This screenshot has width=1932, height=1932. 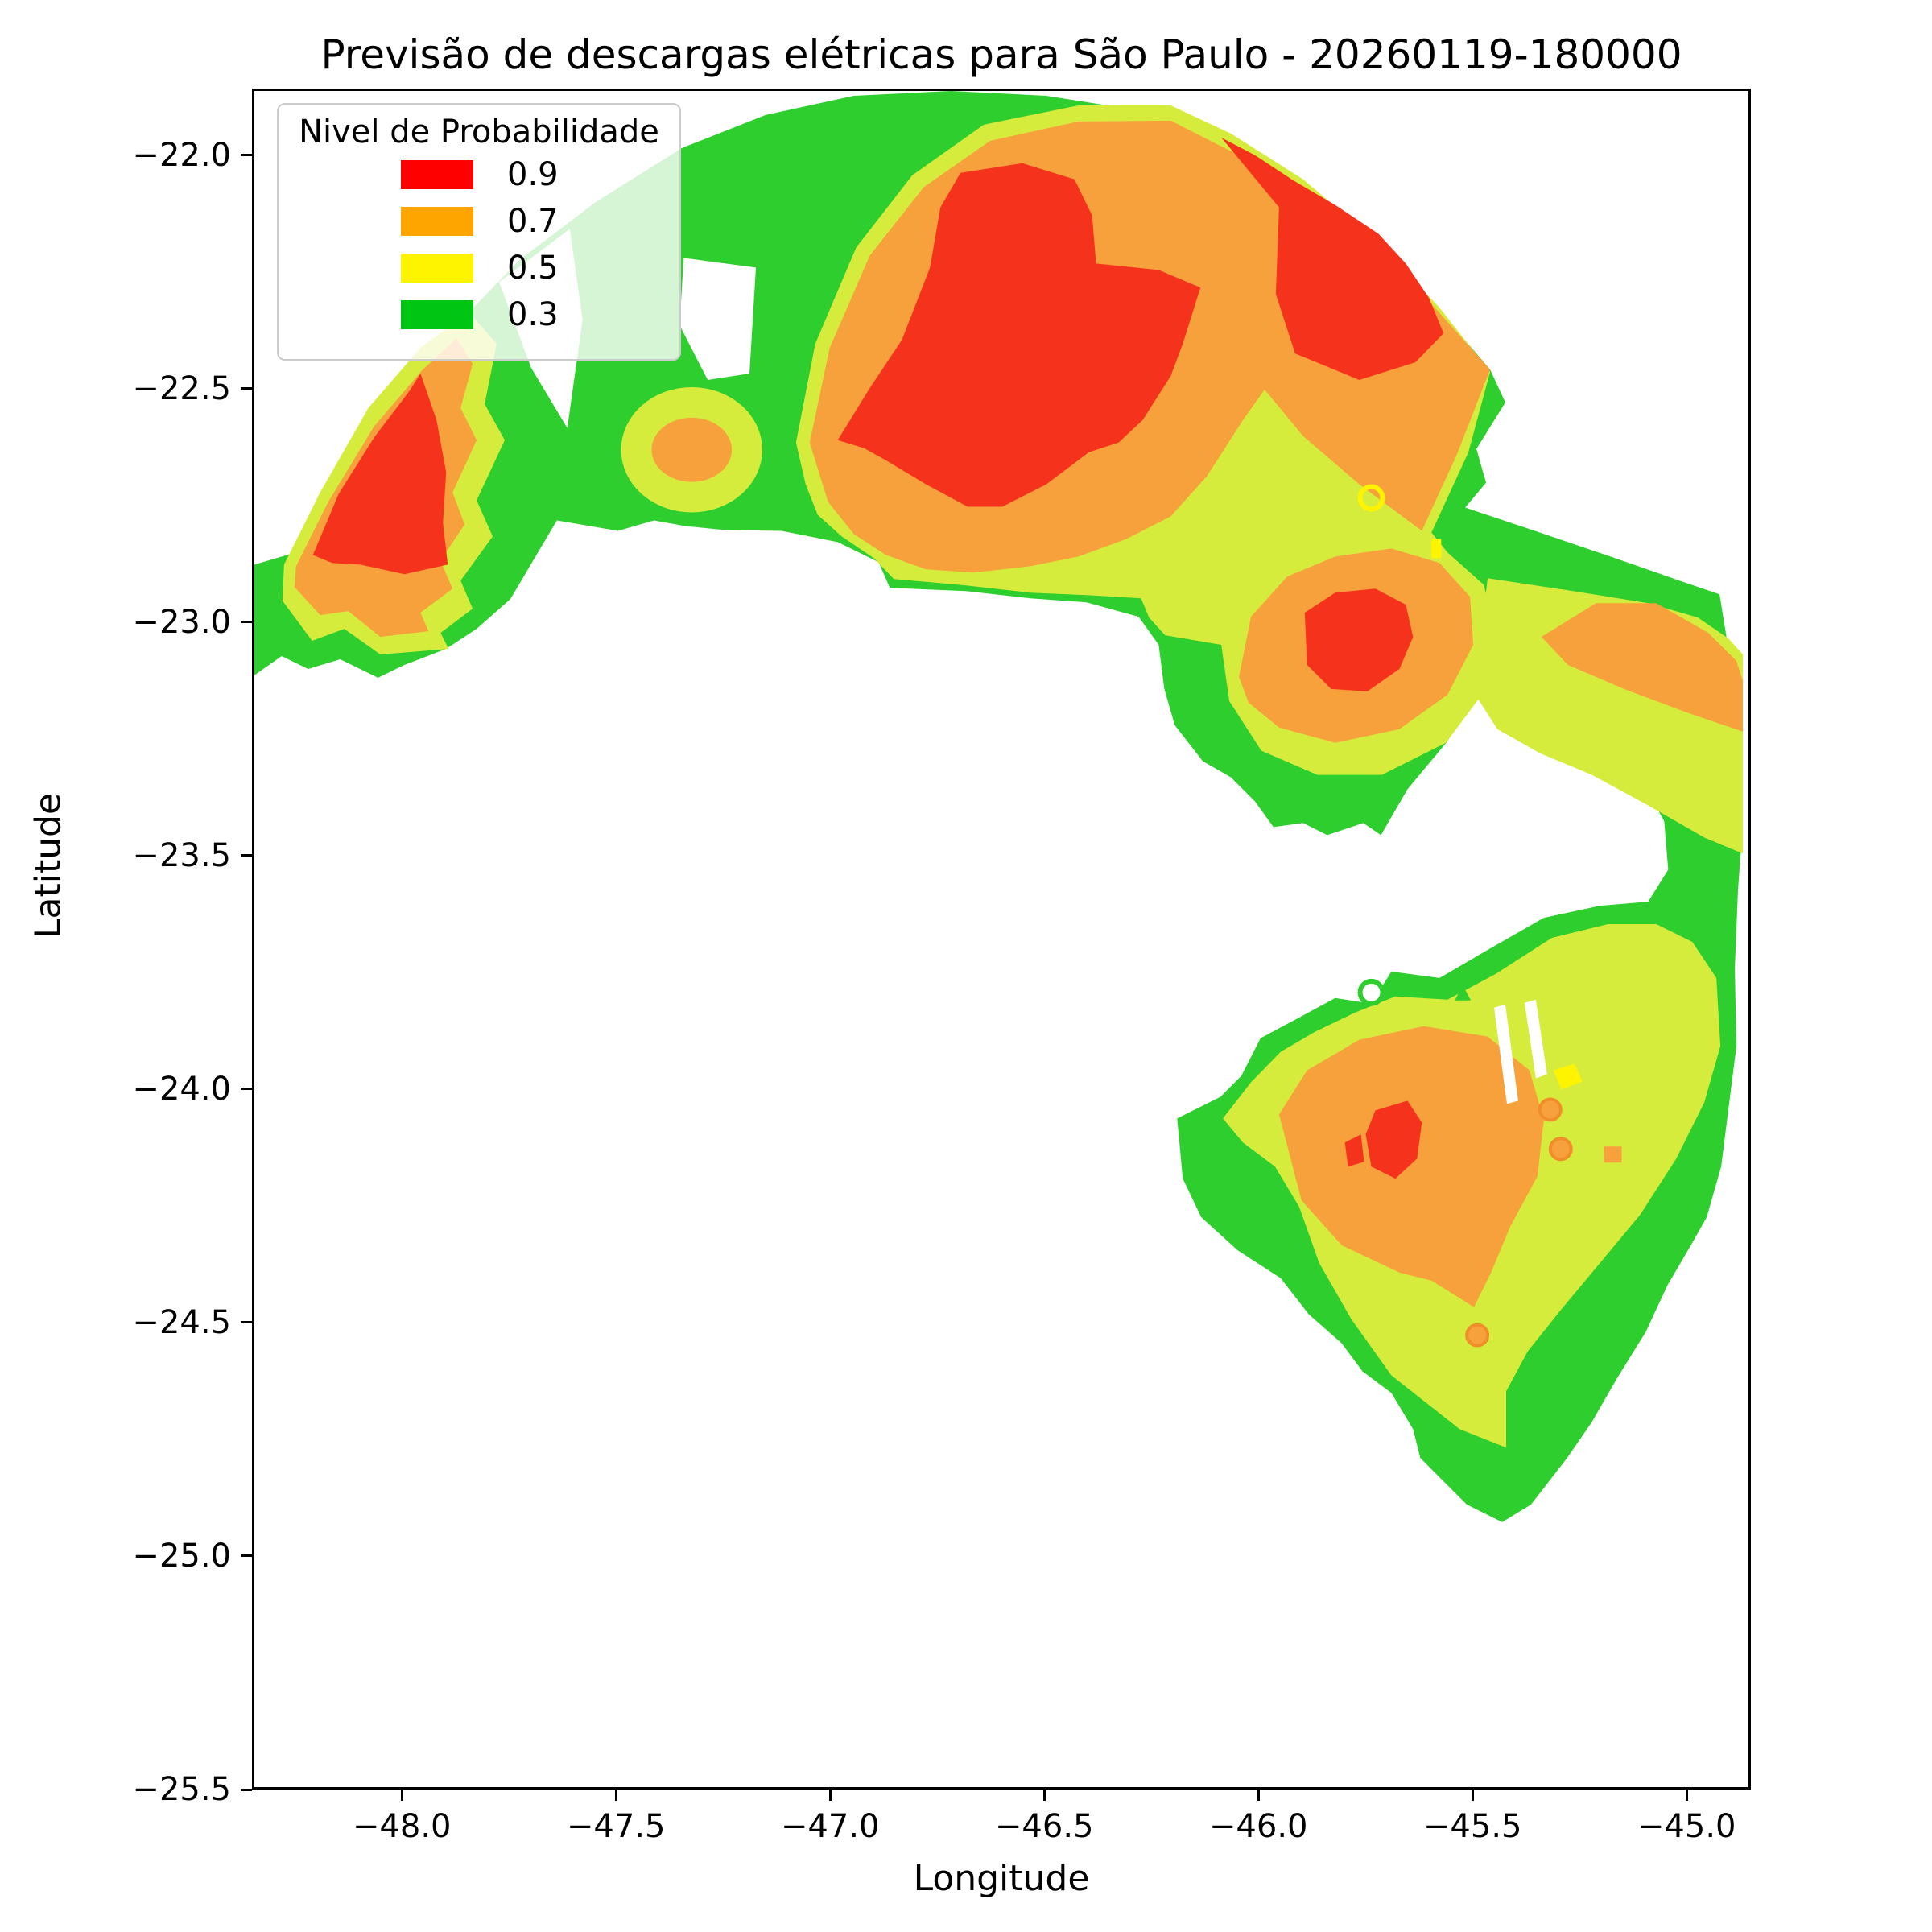 I want to click on contour-region-orange-south, so click(x=1411, y=1166).